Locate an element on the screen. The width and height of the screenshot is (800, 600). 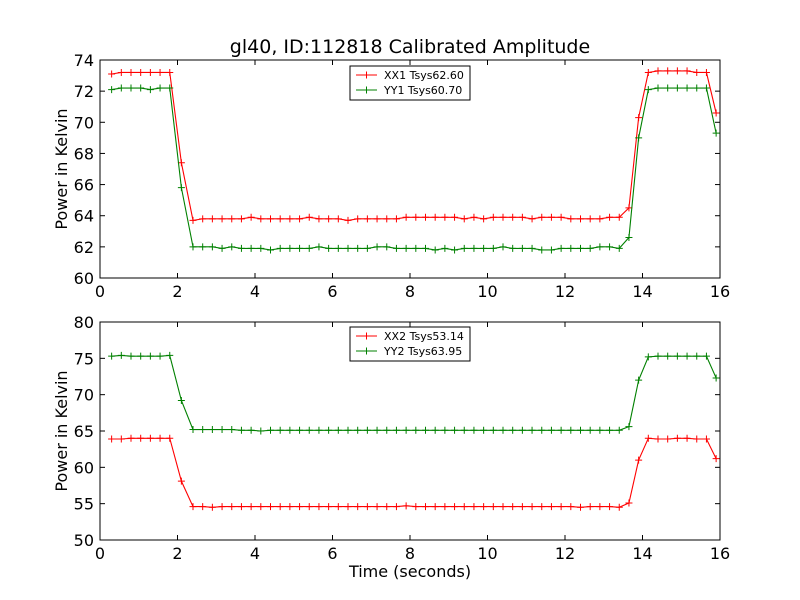
legend-box is located at coordinates (410, 83).